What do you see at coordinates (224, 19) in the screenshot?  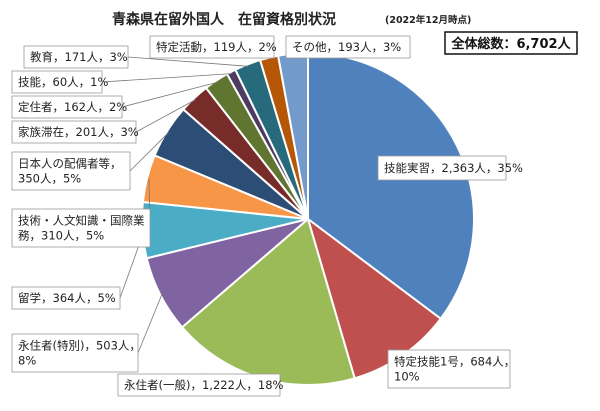 I see `chart-title: 青森県在留外国人 在留資格別状況` at bounding box center [224, 19].